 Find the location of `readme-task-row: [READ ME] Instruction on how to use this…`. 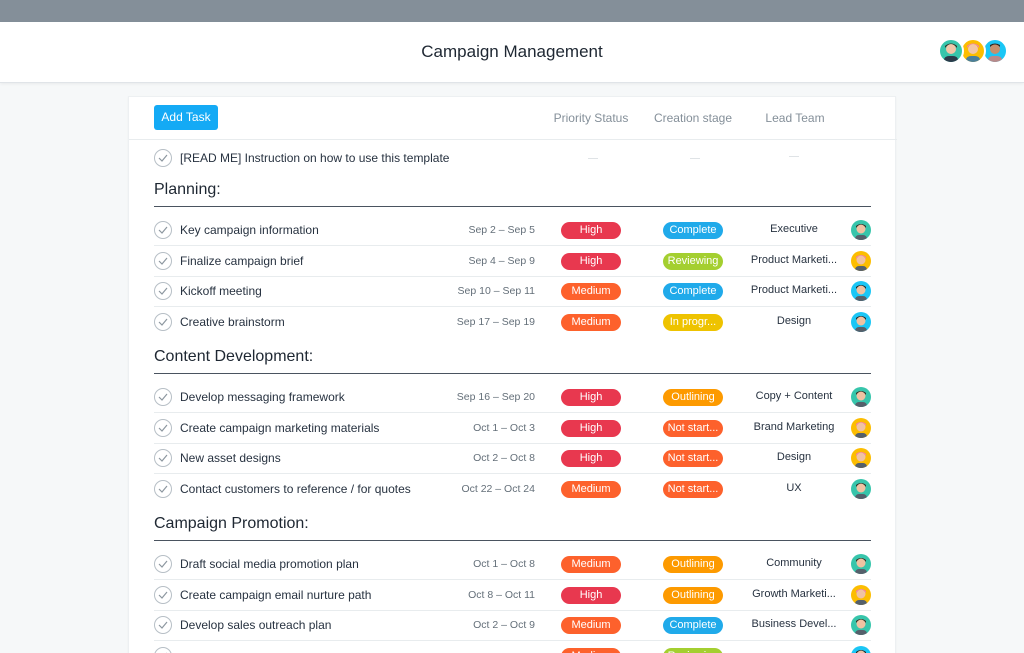

readme-task-row: [READ ME] Instruction on how to use this… is located at coordinates (512, 158).